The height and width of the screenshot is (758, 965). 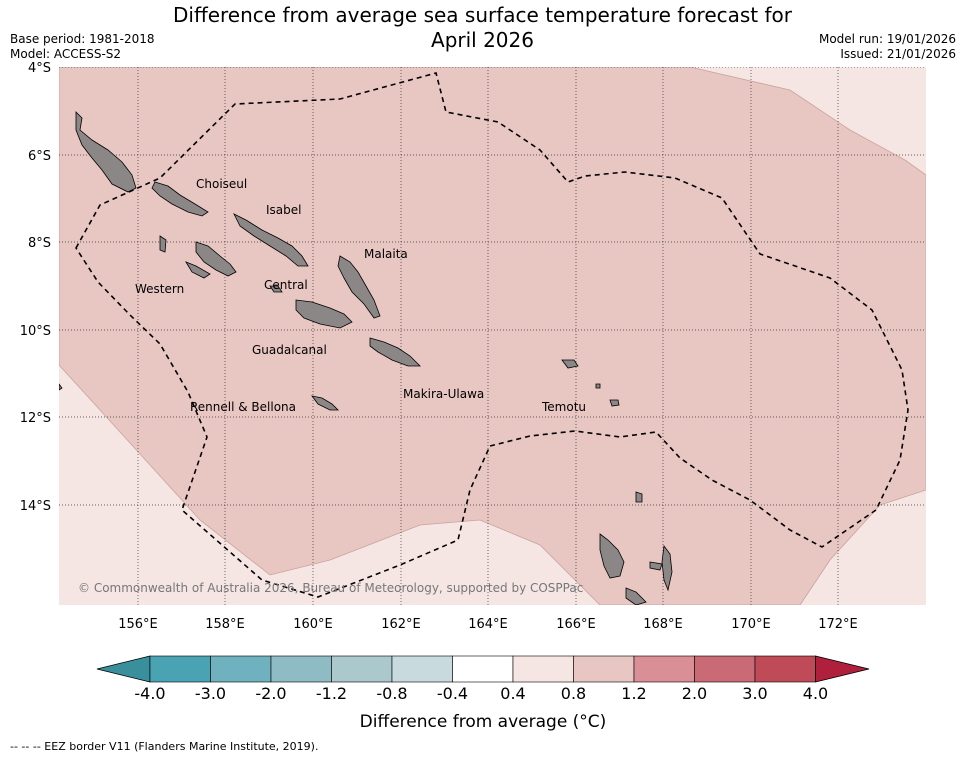 I want to click on province-label-rennell-bellona: Rennell & Bellona, so click(x=243, y=407).